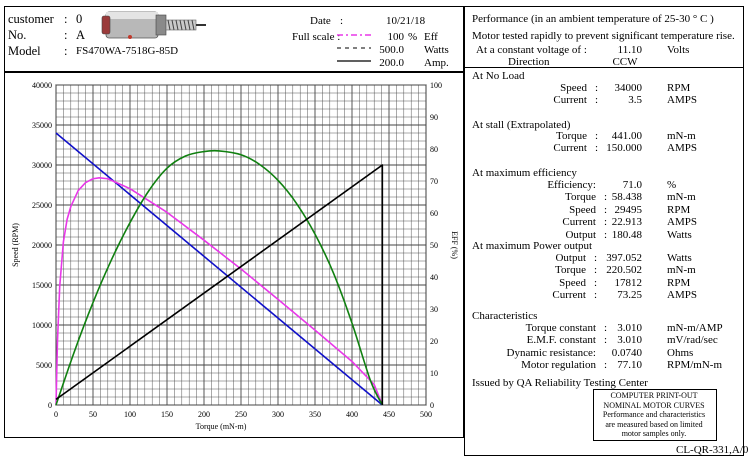 The width and height of the screenshot is (750, 463). I want to click on y-left-tick-label: 30000, so click(42, 165).